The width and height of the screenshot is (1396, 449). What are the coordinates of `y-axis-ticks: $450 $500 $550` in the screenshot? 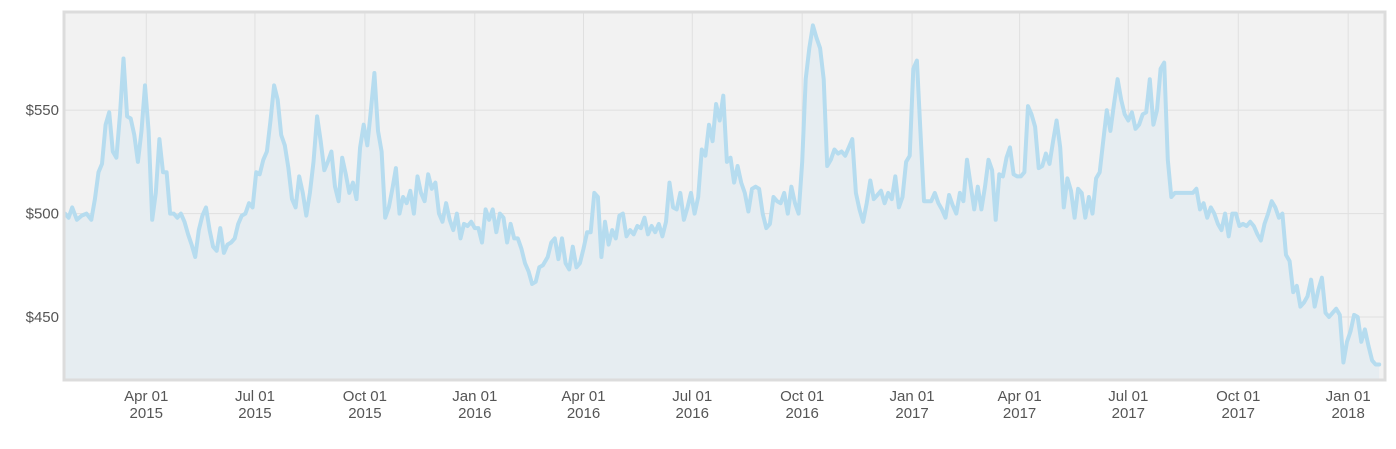 It's located at (42, 214).